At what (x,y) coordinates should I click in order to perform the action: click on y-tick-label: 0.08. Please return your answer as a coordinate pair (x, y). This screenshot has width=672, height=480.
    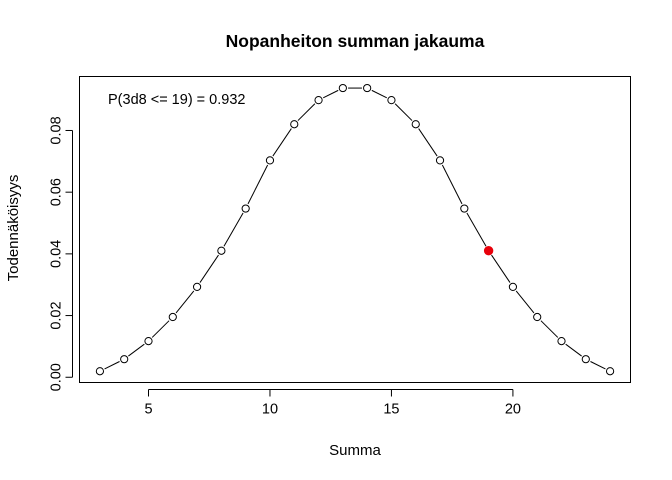
    Looking at the image, I should click on (57, 130).